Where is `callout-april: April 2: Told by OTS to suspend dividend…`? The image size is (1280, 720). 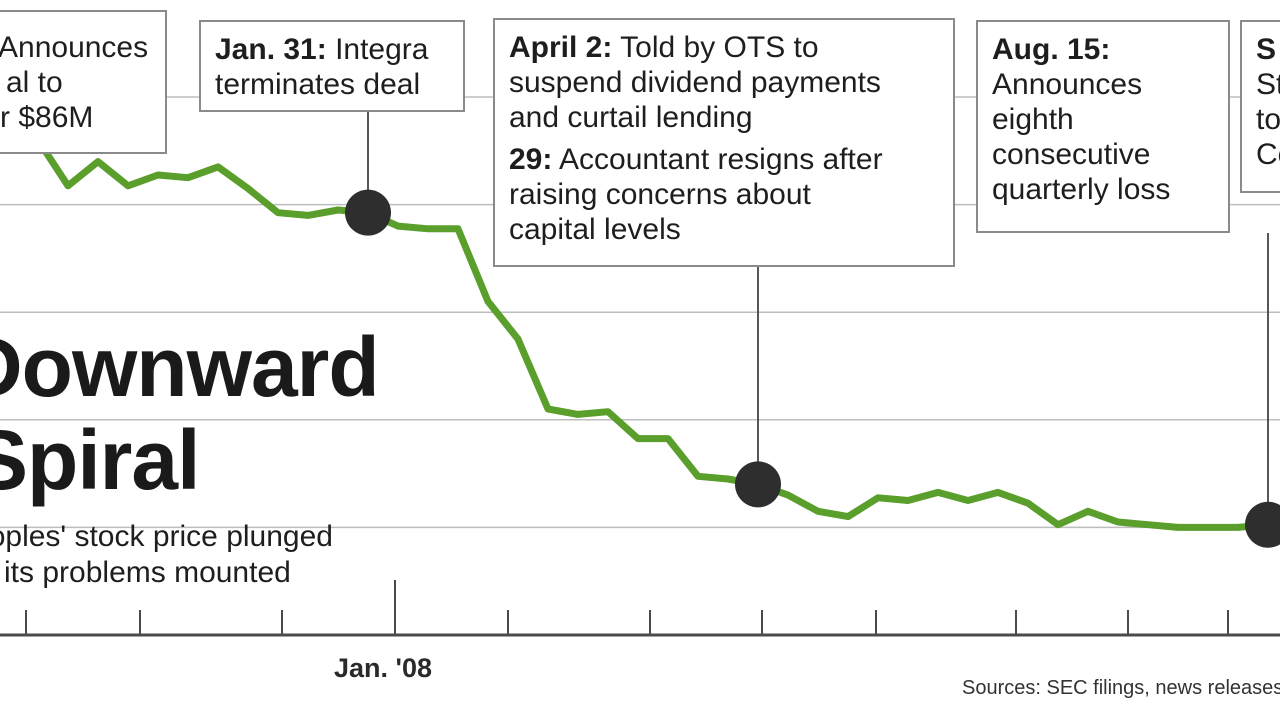
callout-april: April 2: Told by OTS to suspend dividend… is located at coordinates (724, 142).